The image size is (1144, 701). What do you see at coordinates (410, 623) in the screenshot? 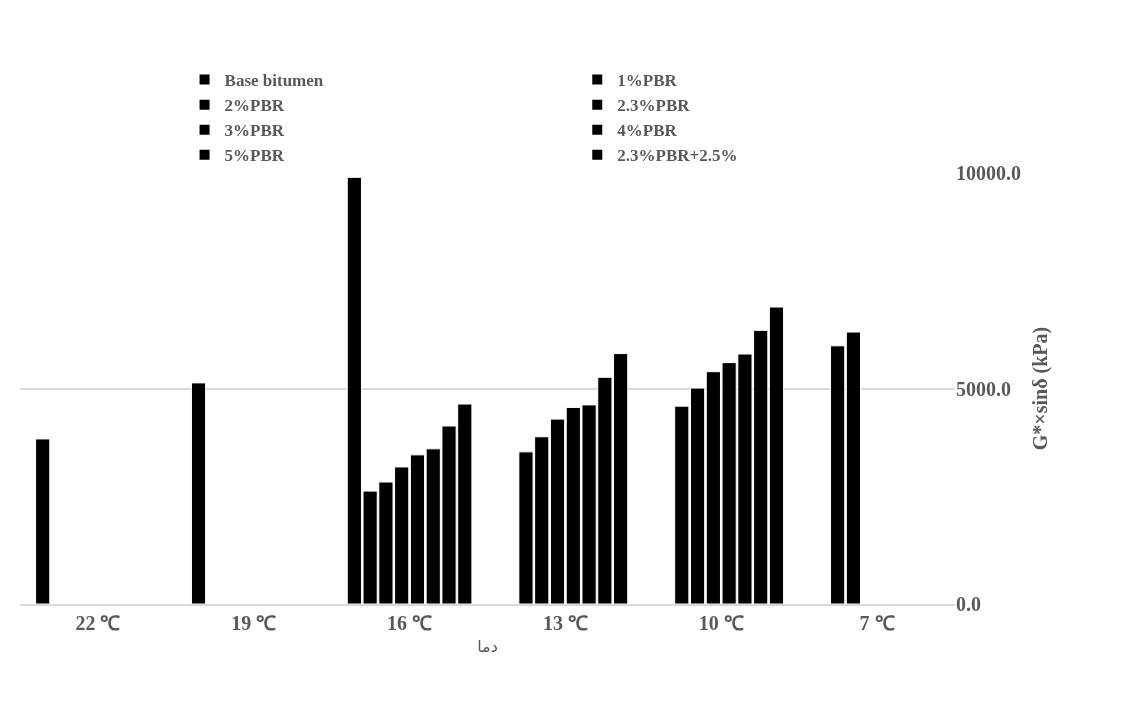
I see `x-tick-label: 16 ℃` at bounding box center [410, 623].